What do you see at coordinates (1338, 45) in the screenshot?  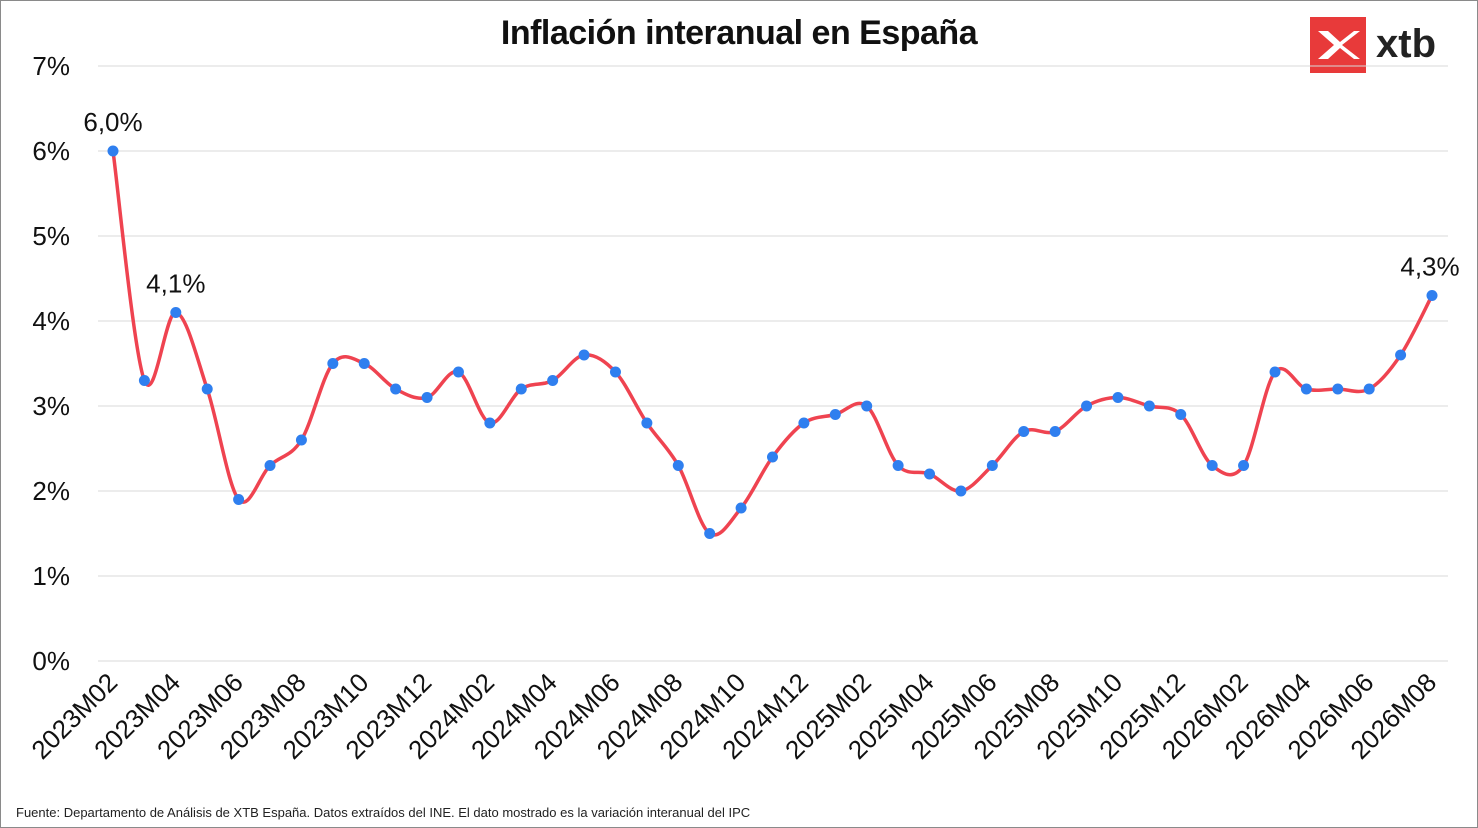 I see `xtb-logo-icon` at bounding box center [1338, 45].